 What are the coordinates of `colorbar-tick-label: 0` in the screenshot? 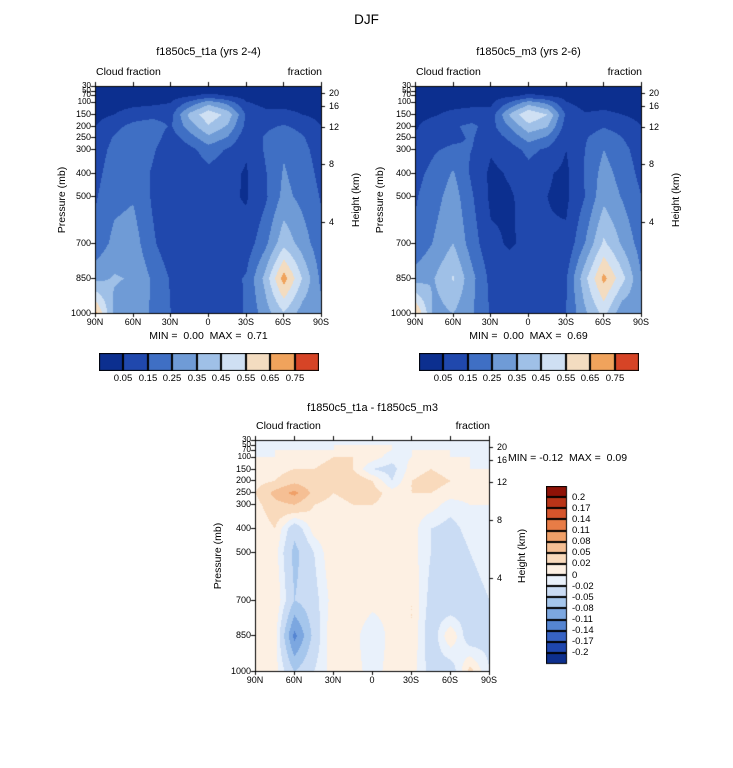 It's located at (575, 575).